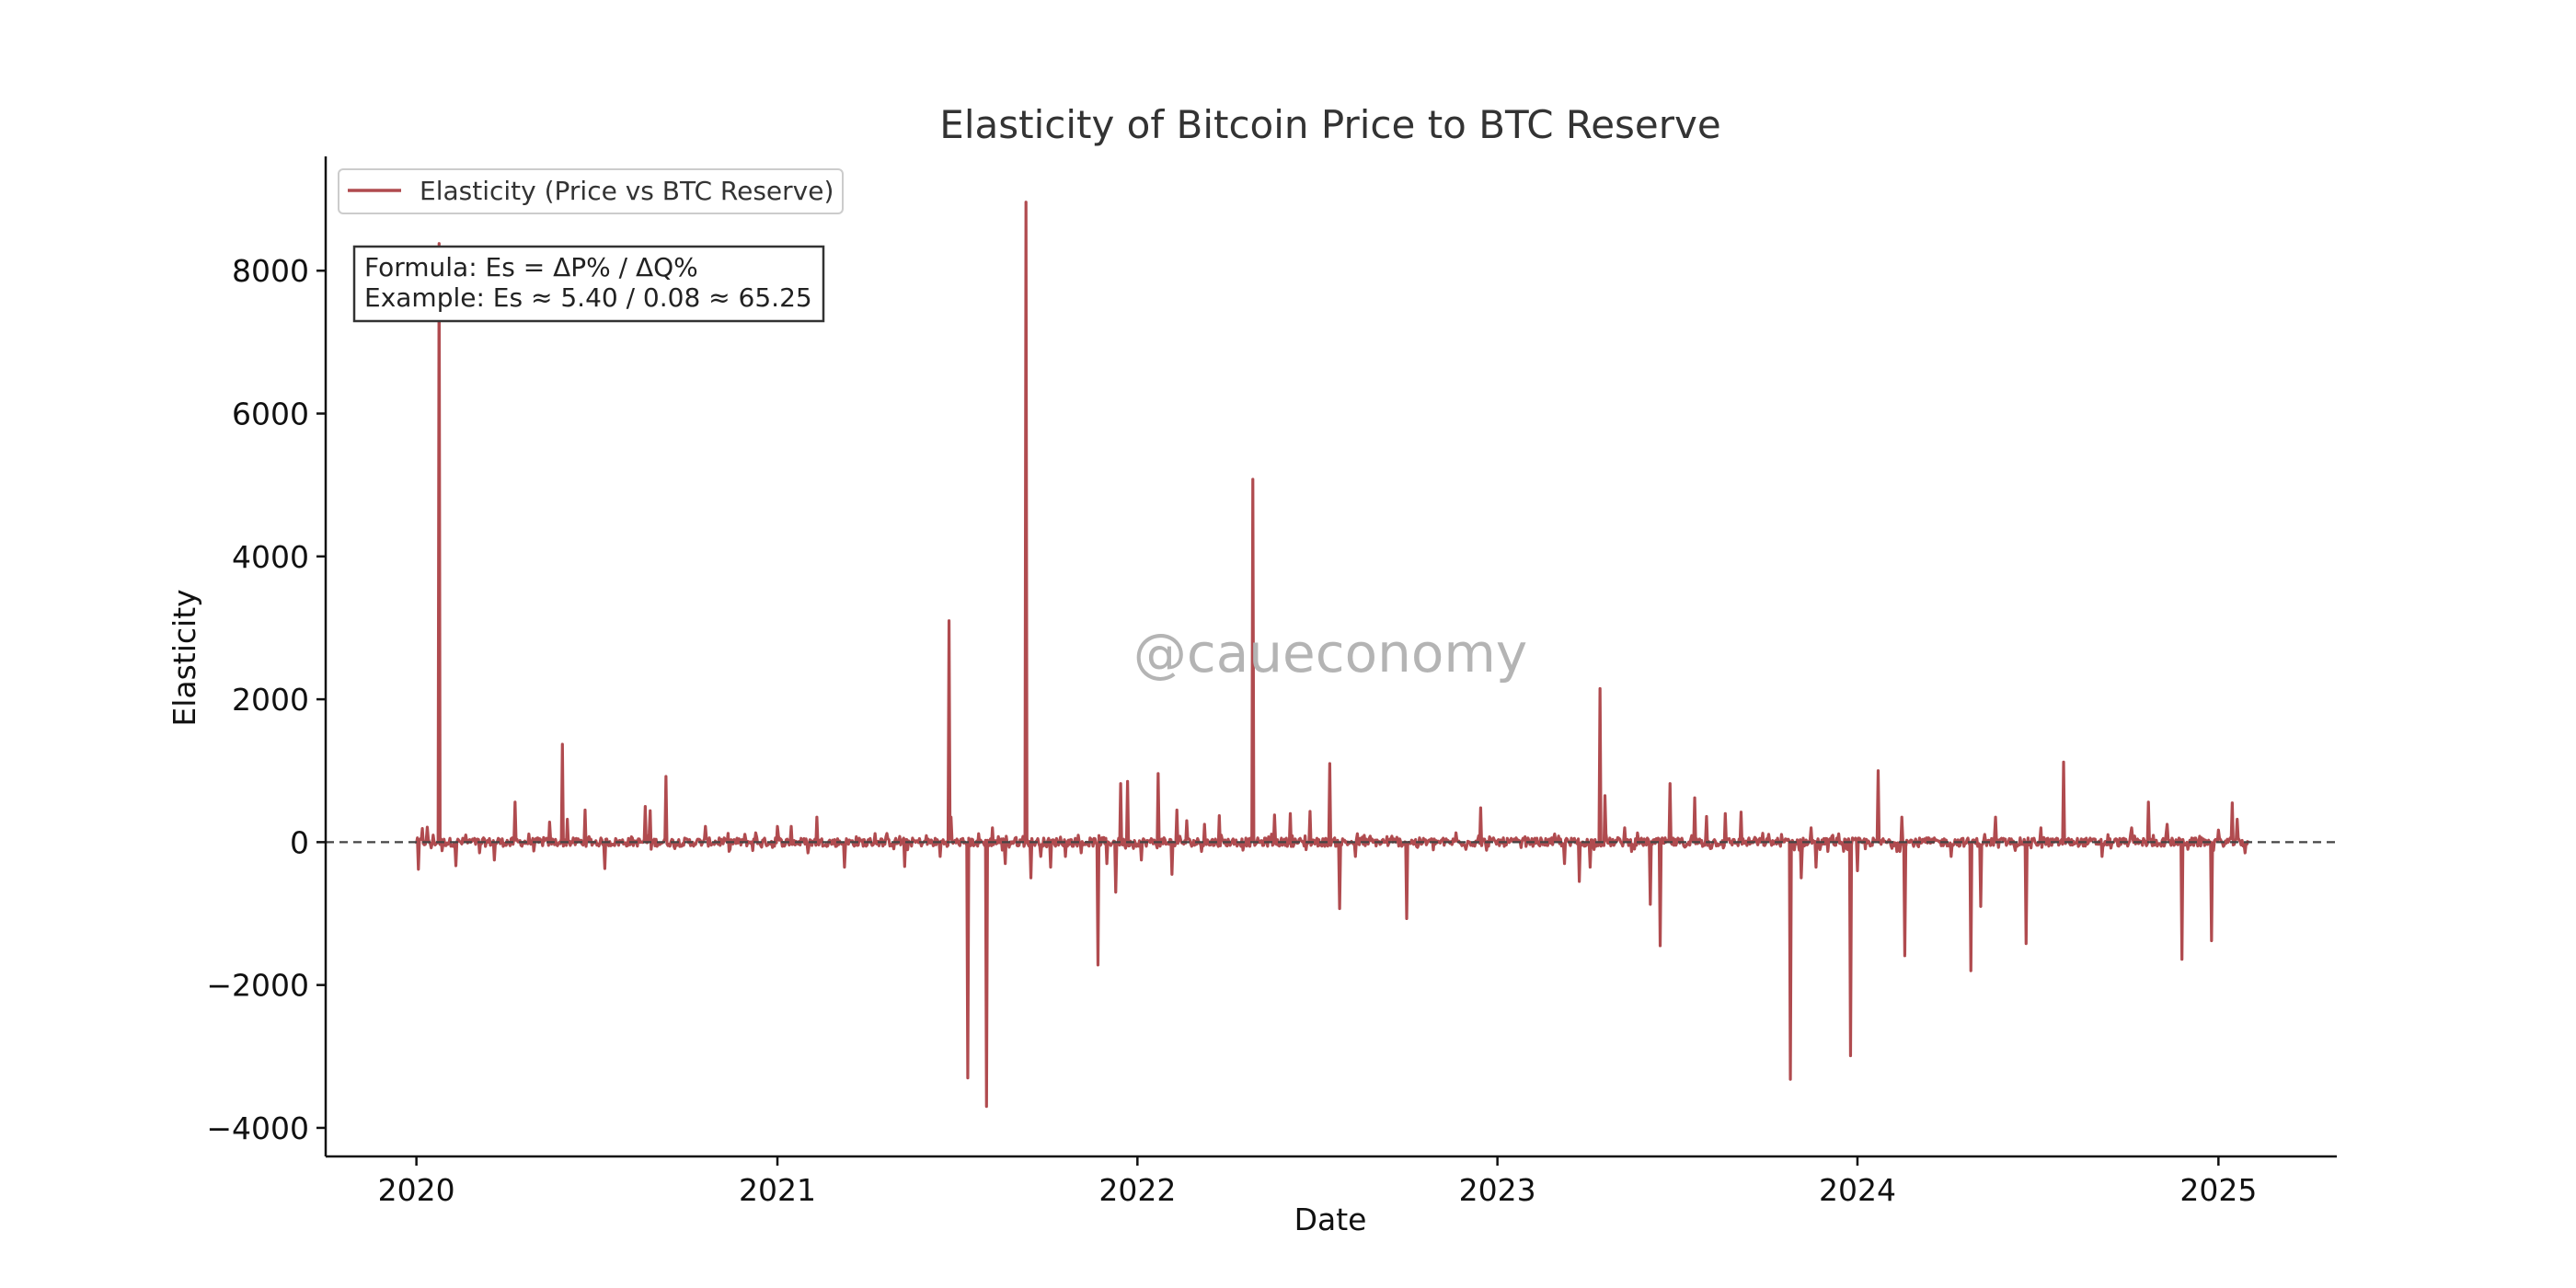  I want to click on x-tick-label: 2025, so click(2218, 1190).